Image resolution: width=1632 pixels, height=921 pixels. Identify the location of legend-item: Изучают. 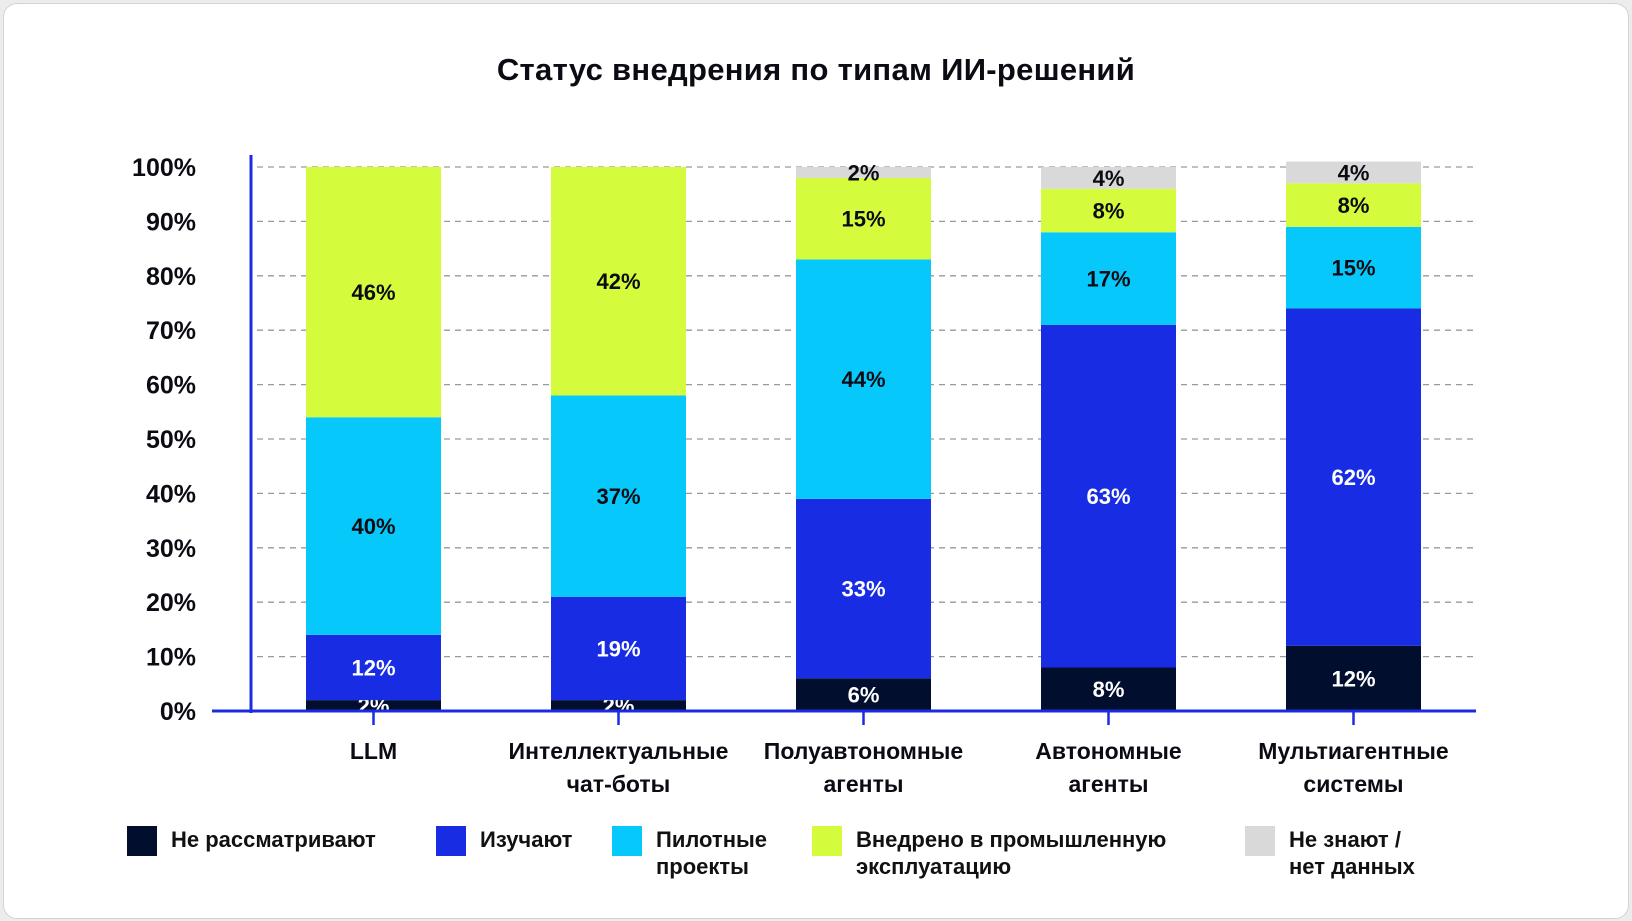
(504, 841).